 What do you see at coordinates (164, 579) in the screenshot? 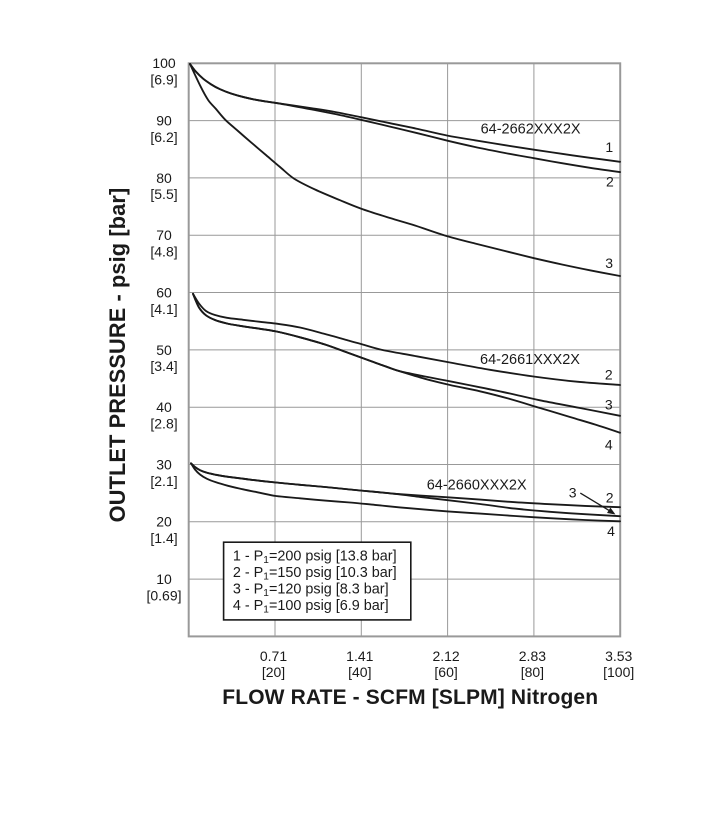
I see `svg-text: 10` at bounding box center [164, 579].